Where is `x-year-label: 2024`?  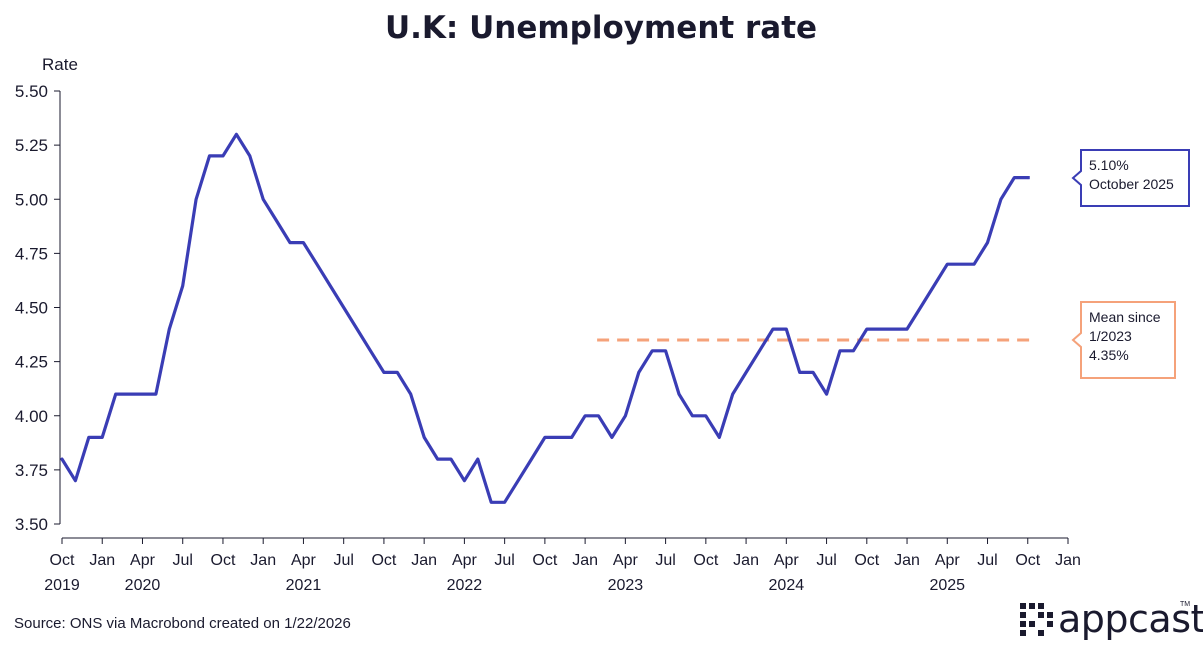
x-year-label: 2024 is located at coordinates (787, 585).